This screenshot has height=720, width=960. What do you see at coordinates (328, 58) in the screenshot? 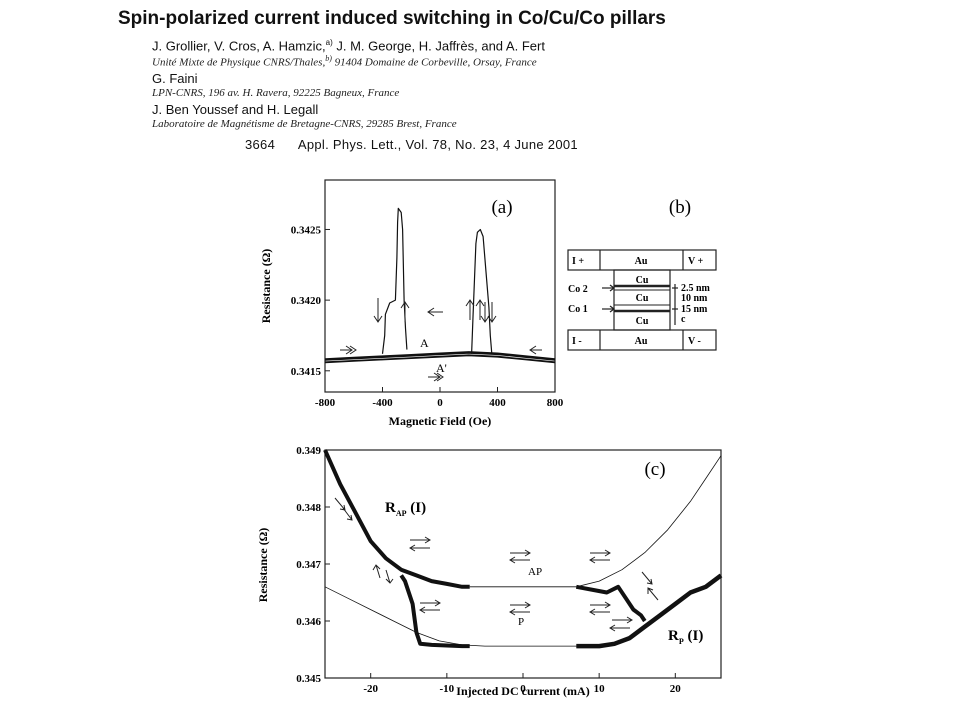
I see `affiliation-footnote: b)` at bounding box center [328, 58].